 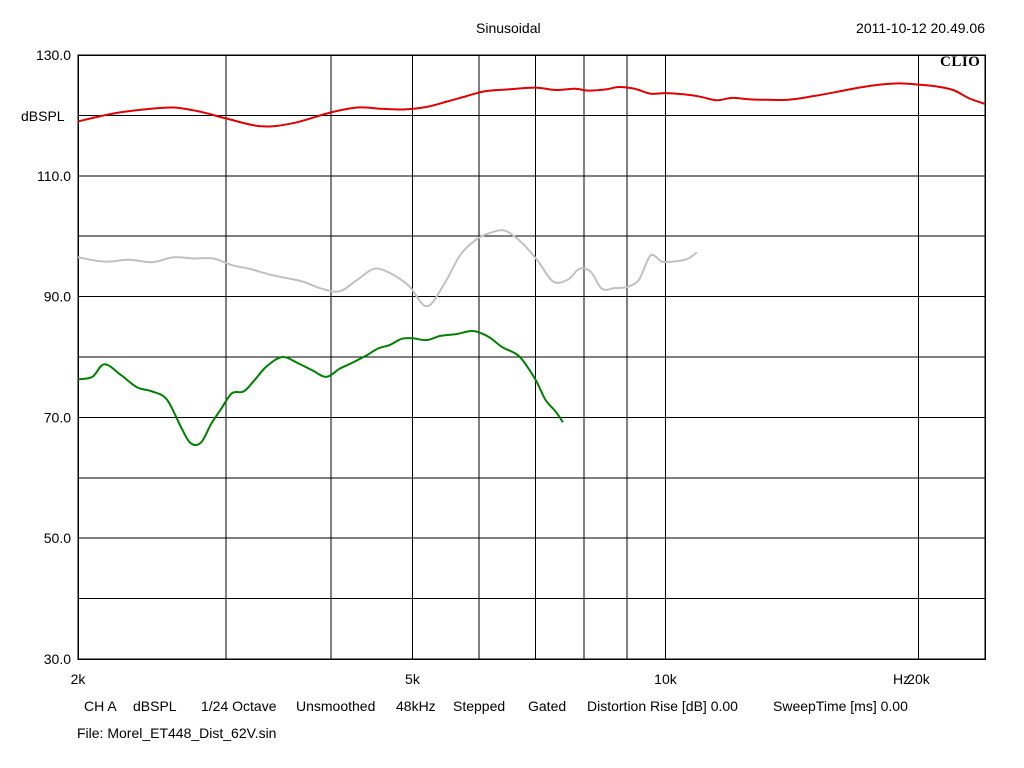 I want to click on footer-distortion-rise: Distortion Rise [dB] 0.00, so click(x=662, y=706).